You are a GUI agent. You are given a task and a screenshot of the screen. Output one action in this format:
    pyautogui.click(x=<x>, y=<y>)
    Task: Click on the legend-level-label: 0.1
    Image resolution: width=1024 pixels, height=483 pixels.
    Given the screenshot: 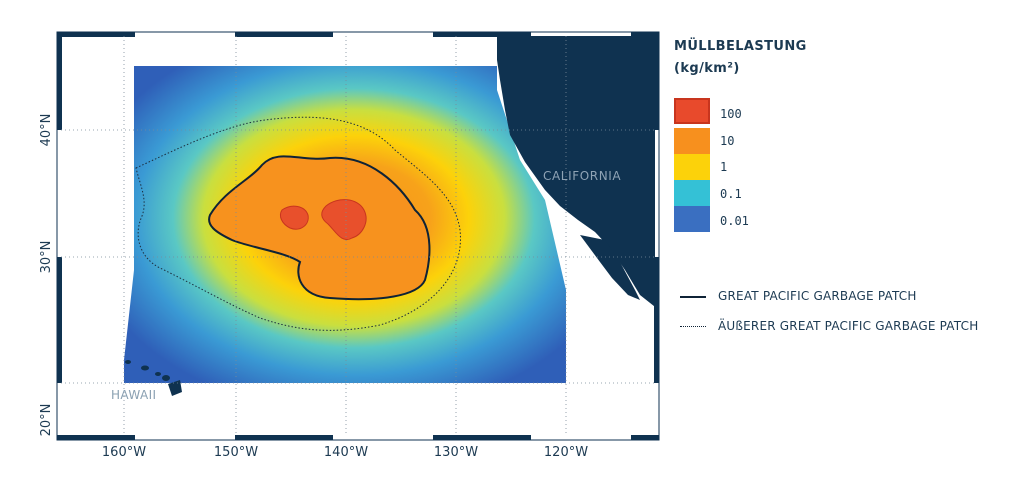 What is the action you would take?
    pyautogui.click(x=731, y=194)
    